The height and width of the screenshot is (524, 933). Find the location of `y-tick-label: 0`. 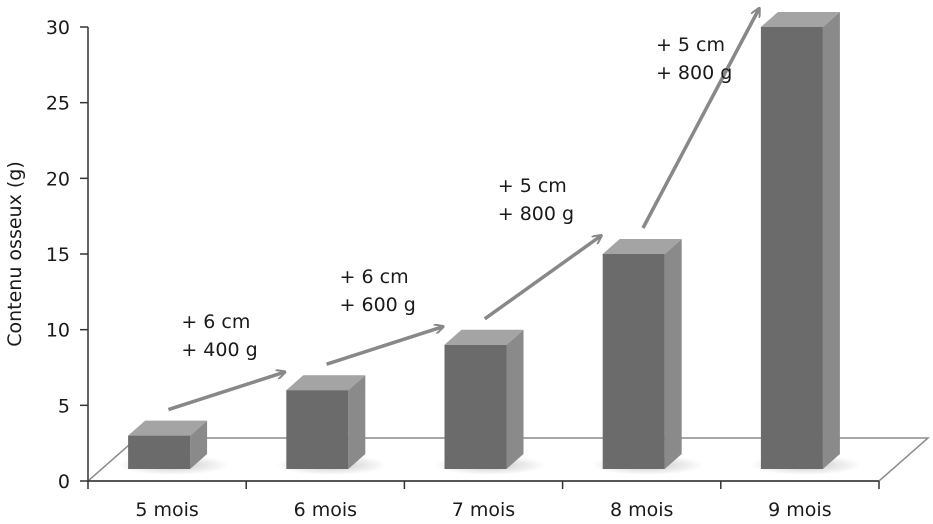

y-tick-label: 0 is located at coordinates (64, 482).